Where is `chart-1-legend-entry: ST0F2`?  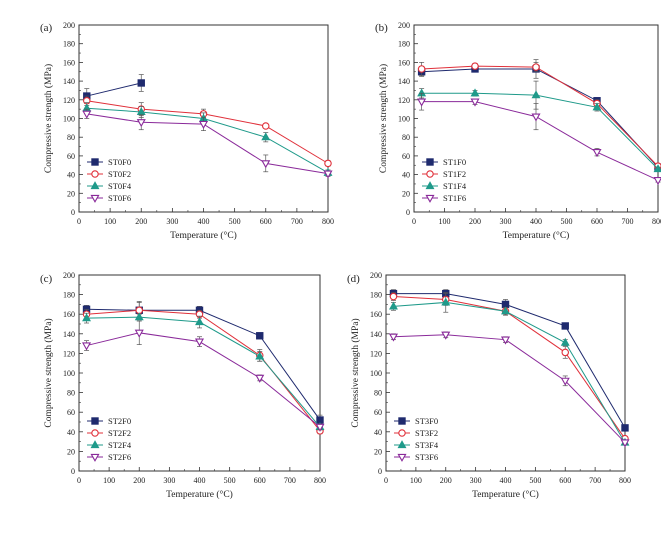 chart-1-legend-entry: ST0F2 is located at coordinates (109, 174).